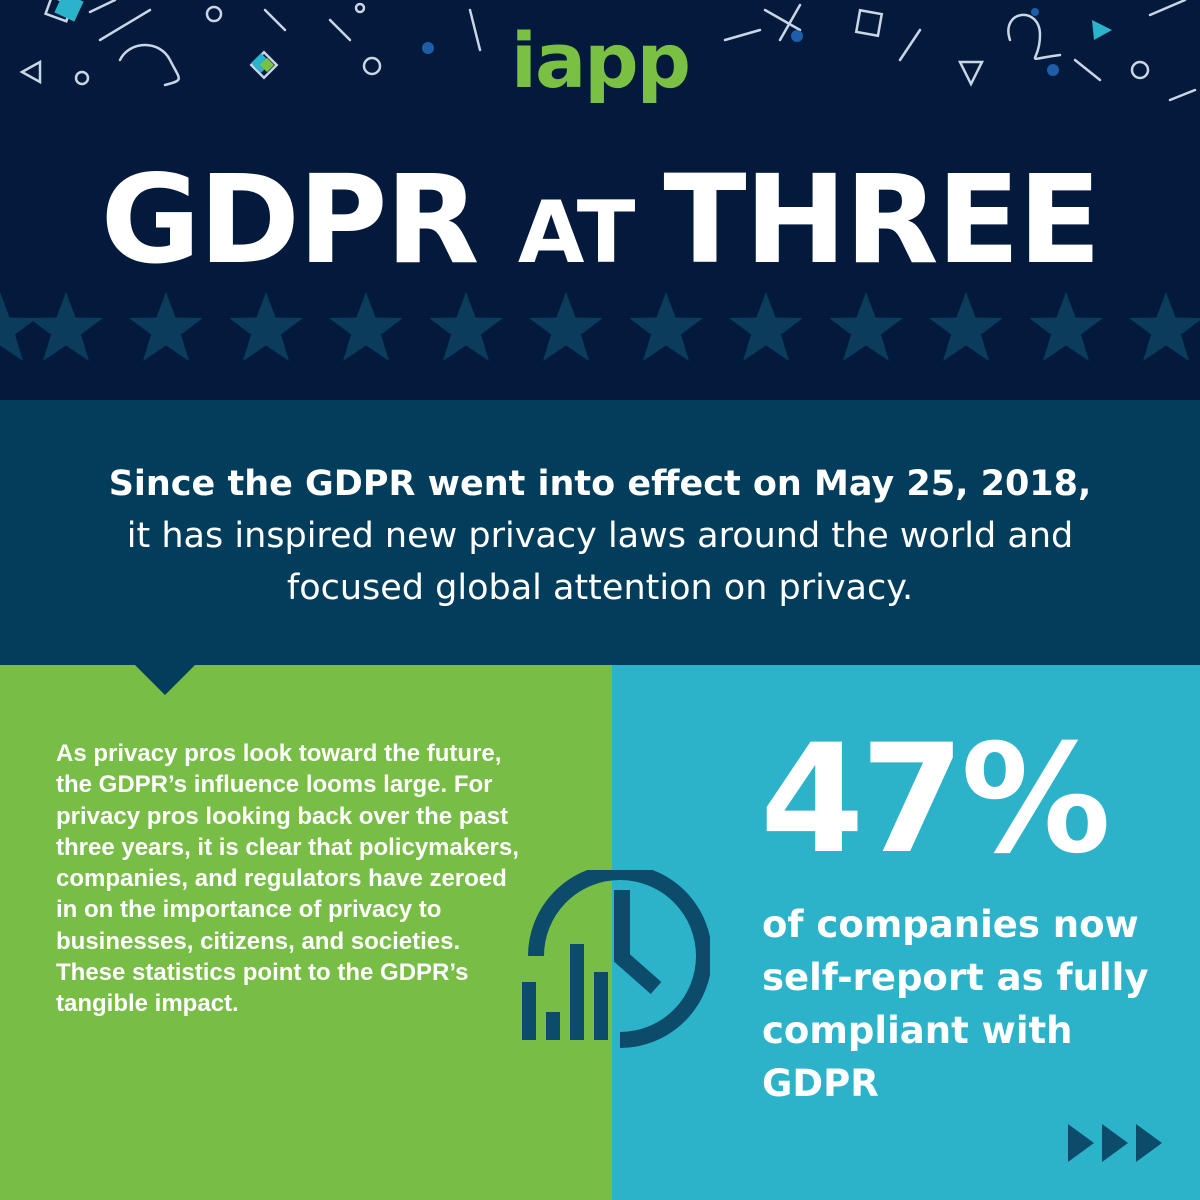 The height and width of the screenshot is (1200, 1200). I want to click on iapp-logo: iapp, so click(600, 60).